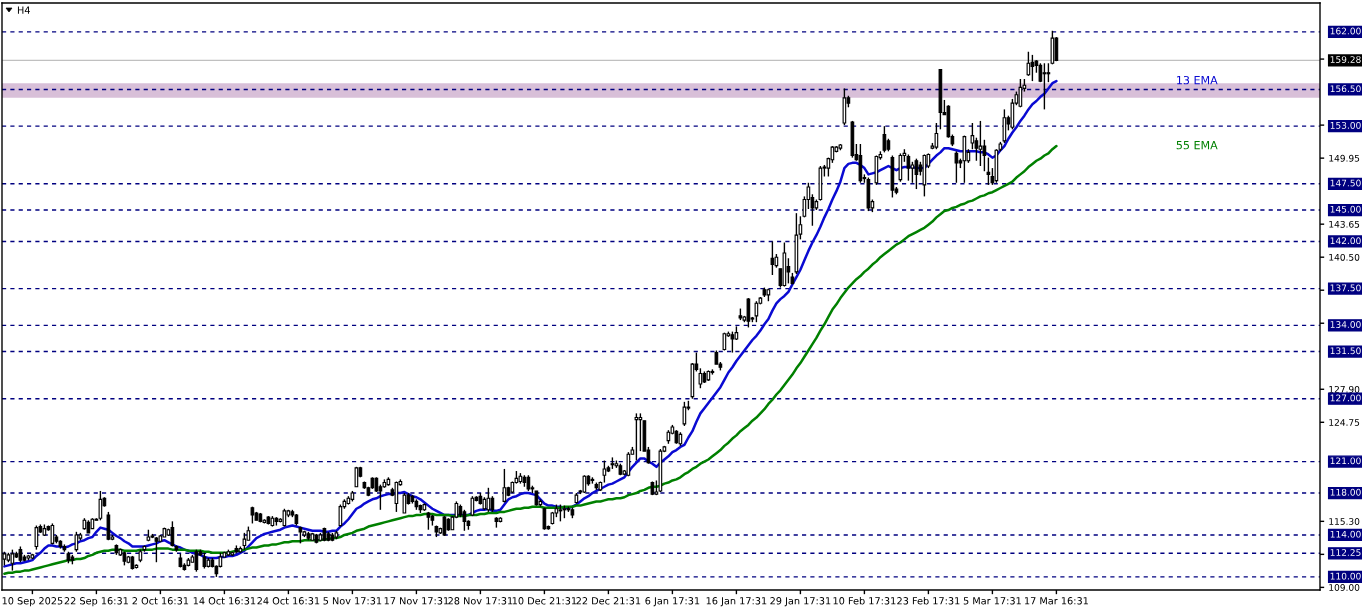 The height and width of the screenshot is (611, 1362). What do you see at coordinates (1344, 422) in the screenshot?
I see `y-tick-label: 124.75` at bounding box center [1344, 422].